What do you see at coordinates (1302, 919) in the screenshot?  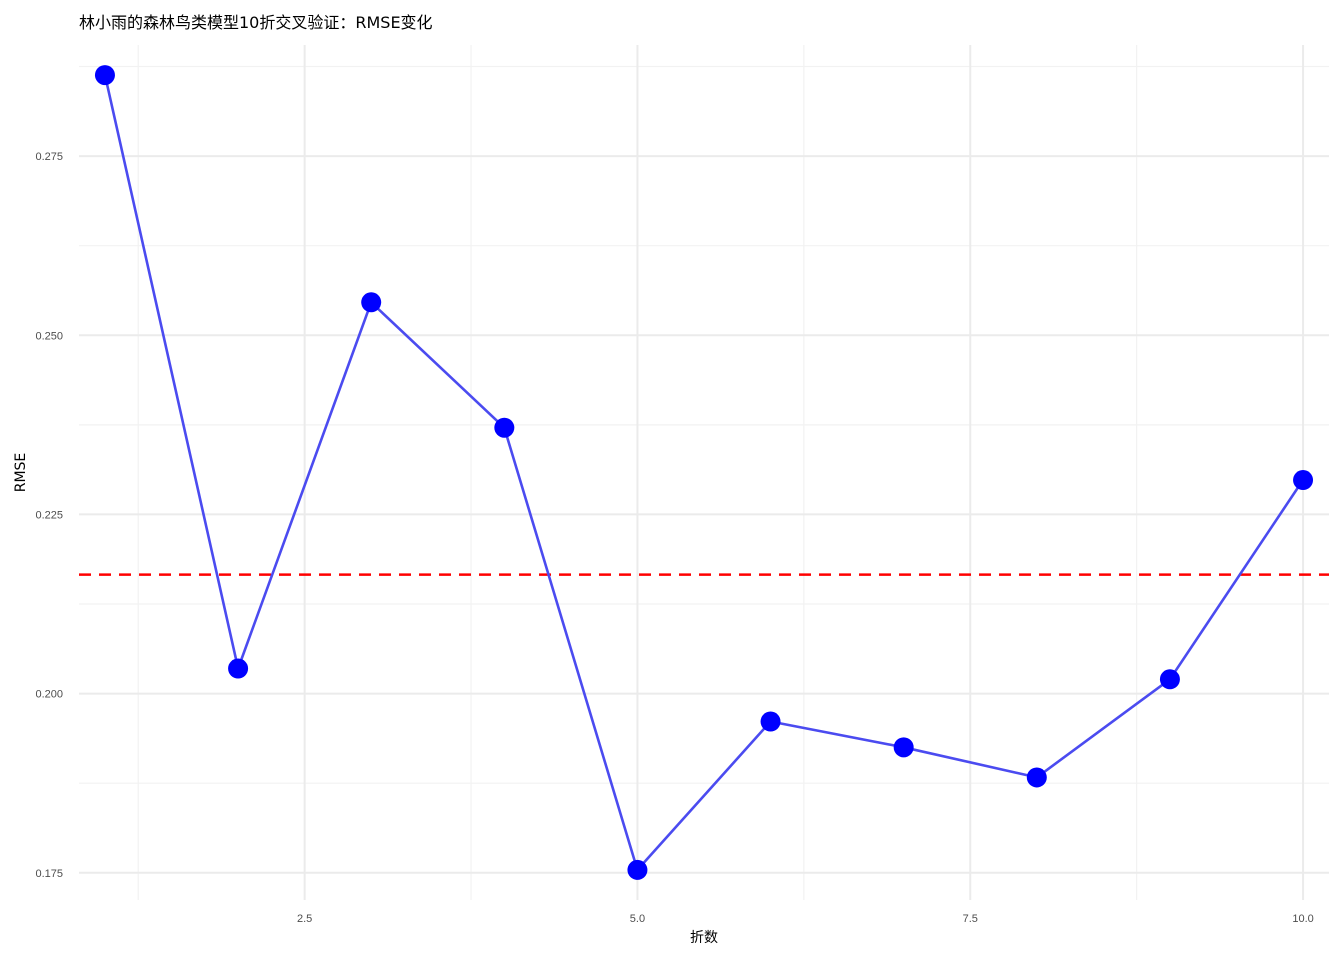 I see `x-tick-label: 10.0` at bounding box center [1302, 919].